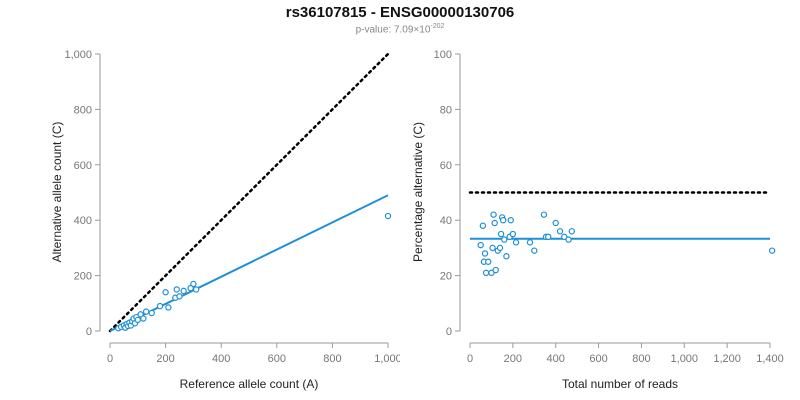  I want to click on y-tick-label: 80, so click(446, 110).